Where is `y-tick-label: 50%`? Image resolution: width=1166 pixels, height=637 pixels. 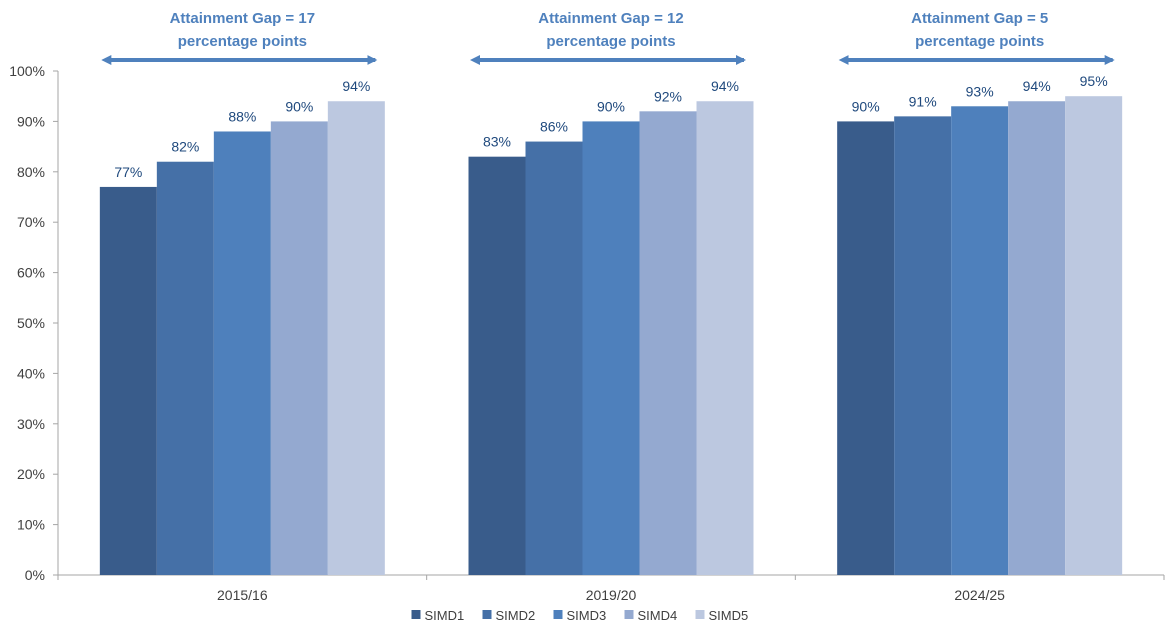 y-tick-label: 50% is located at coordinates (31, 323).